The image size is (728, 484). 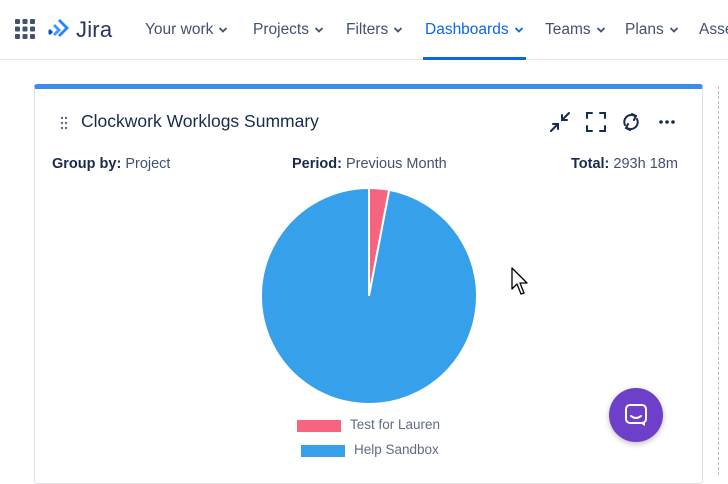 What do you see at coordinates (645, 164) in the screenshot?
I see `total-value: 293h 18m` at bounding box center [645, 164].